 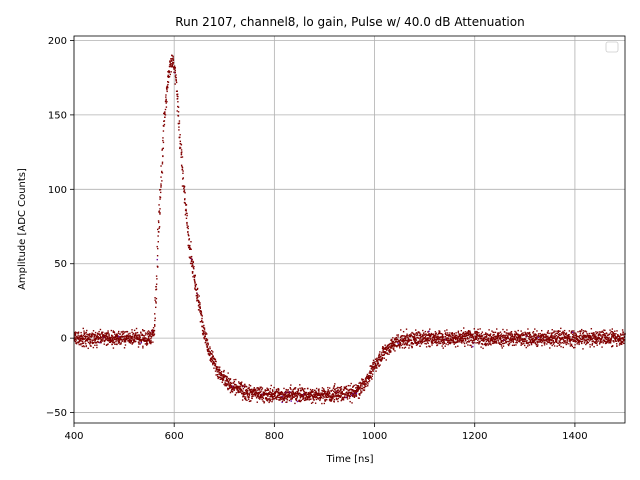 I want to click on y-axis-label: Amplitude [ADC Counts], so click(x=22, y=229).